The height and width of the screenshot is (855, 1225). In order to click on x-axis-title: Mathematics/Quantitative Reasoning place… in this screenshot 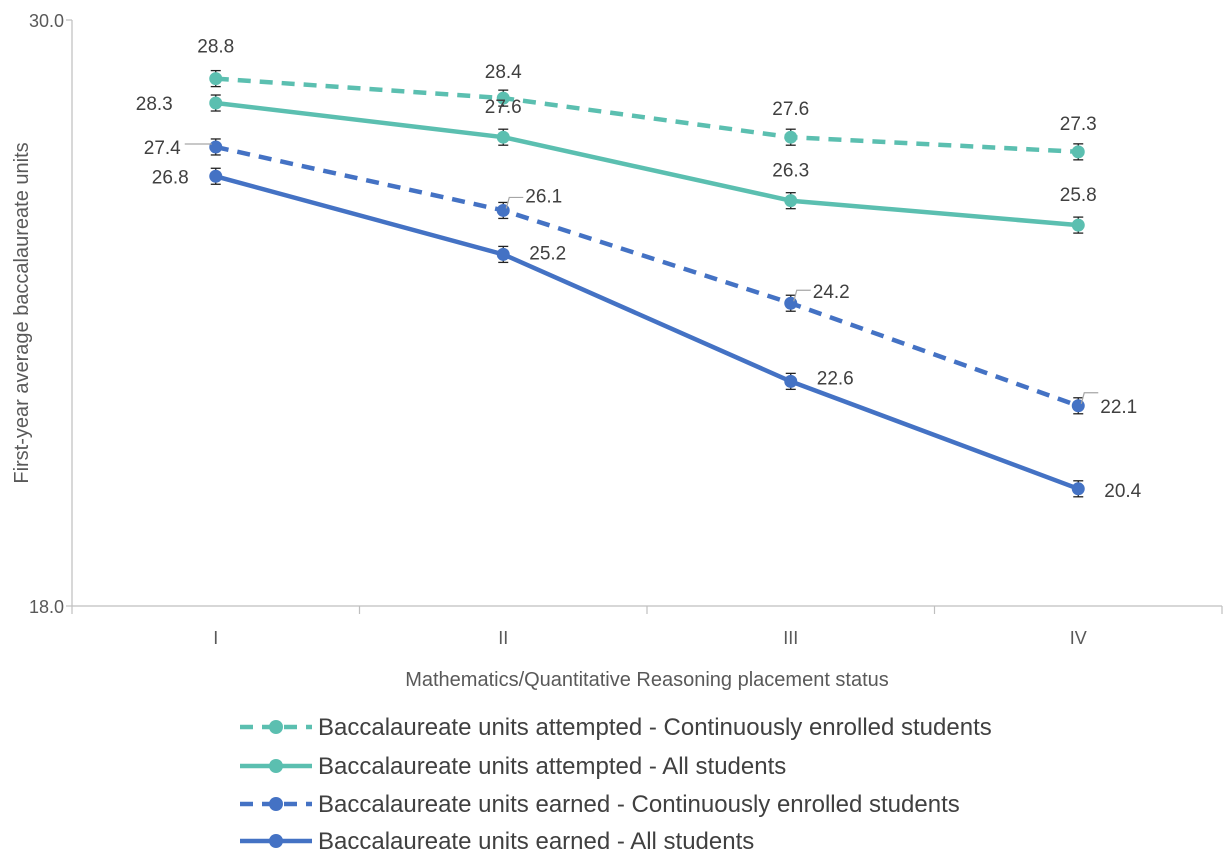, I will do `click(647, 680)`.